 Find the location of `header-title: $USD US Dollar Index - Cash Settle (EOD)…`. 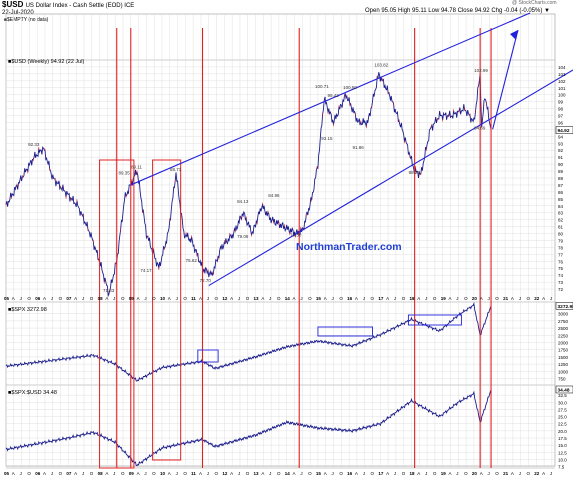

header-title: $USD US Dollar Index - Cash Settle (EOD)… is located at coordinates (68, 4).